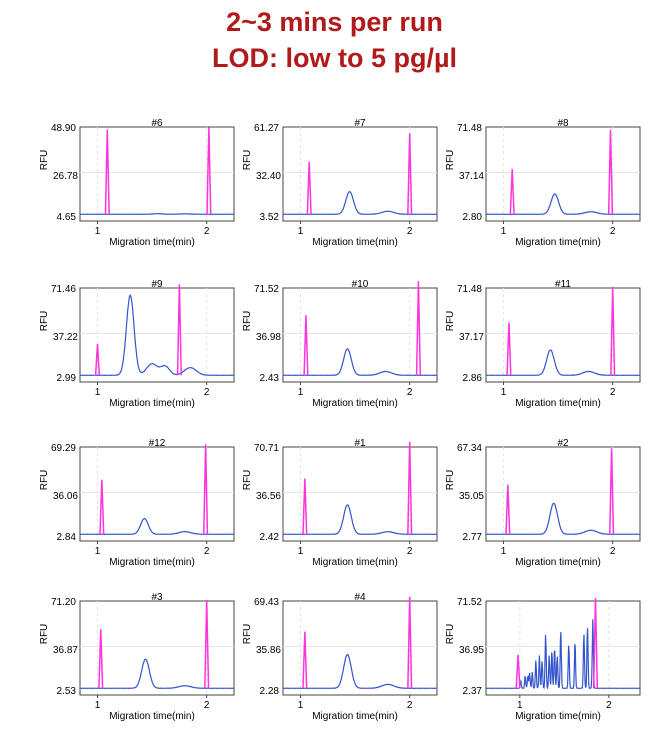  I want to click on chart-panel: #3 71.20 36.87 2.53 RFU 1 2 Migration time(min), so click(137, 657).